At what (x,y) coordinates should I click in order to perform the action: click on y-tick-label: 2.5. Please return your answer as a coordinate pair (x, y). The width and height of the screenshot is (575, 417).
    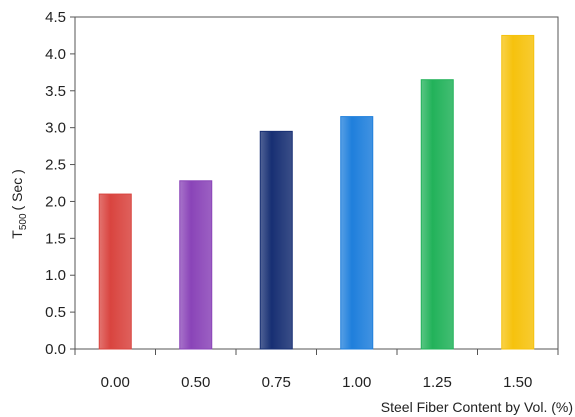
    Looking at the image, I should click on (55, 165).